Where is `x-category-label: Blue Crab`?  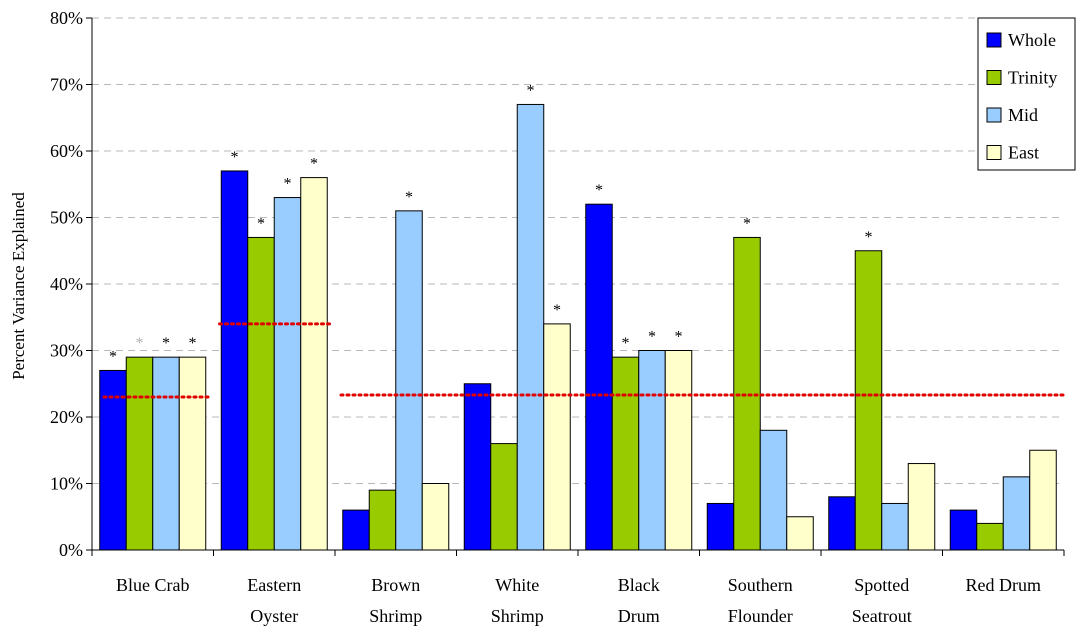 x-category-label: Blue Crab is located at coordinates (153, 585).